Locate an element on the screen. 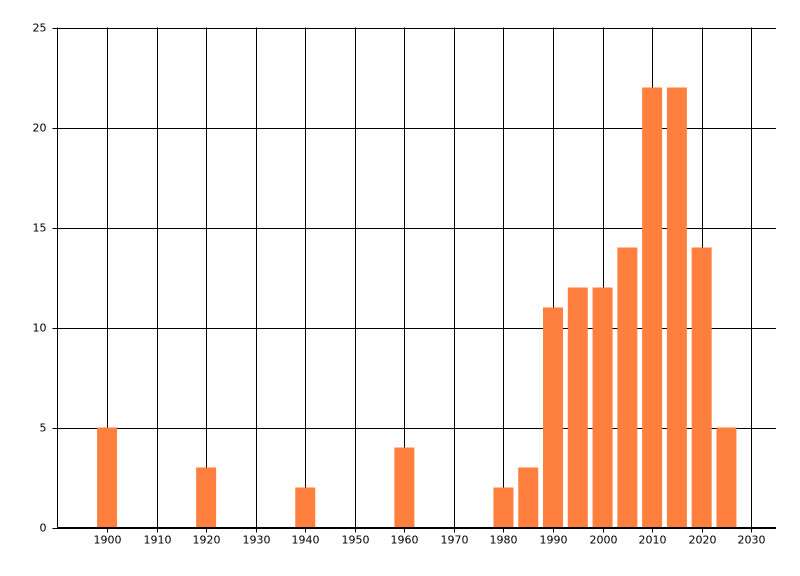 Image resolution: width=800 pixels, height=576 pixels. x-tick-label: 1990 is located at coordinates (554, 540).